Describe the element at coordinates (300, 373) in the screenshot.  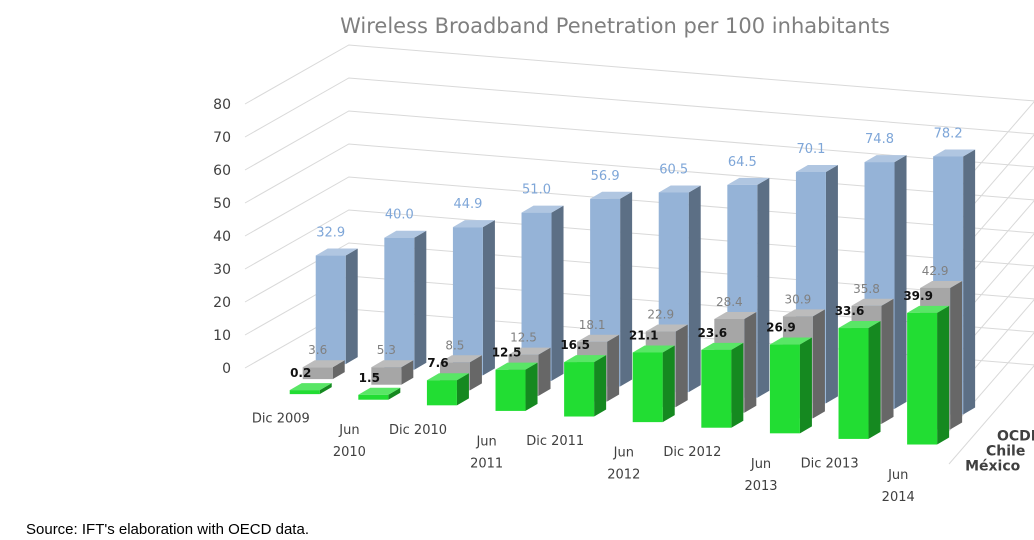
I see `data-label-mexico-0: 0.2` at that location.